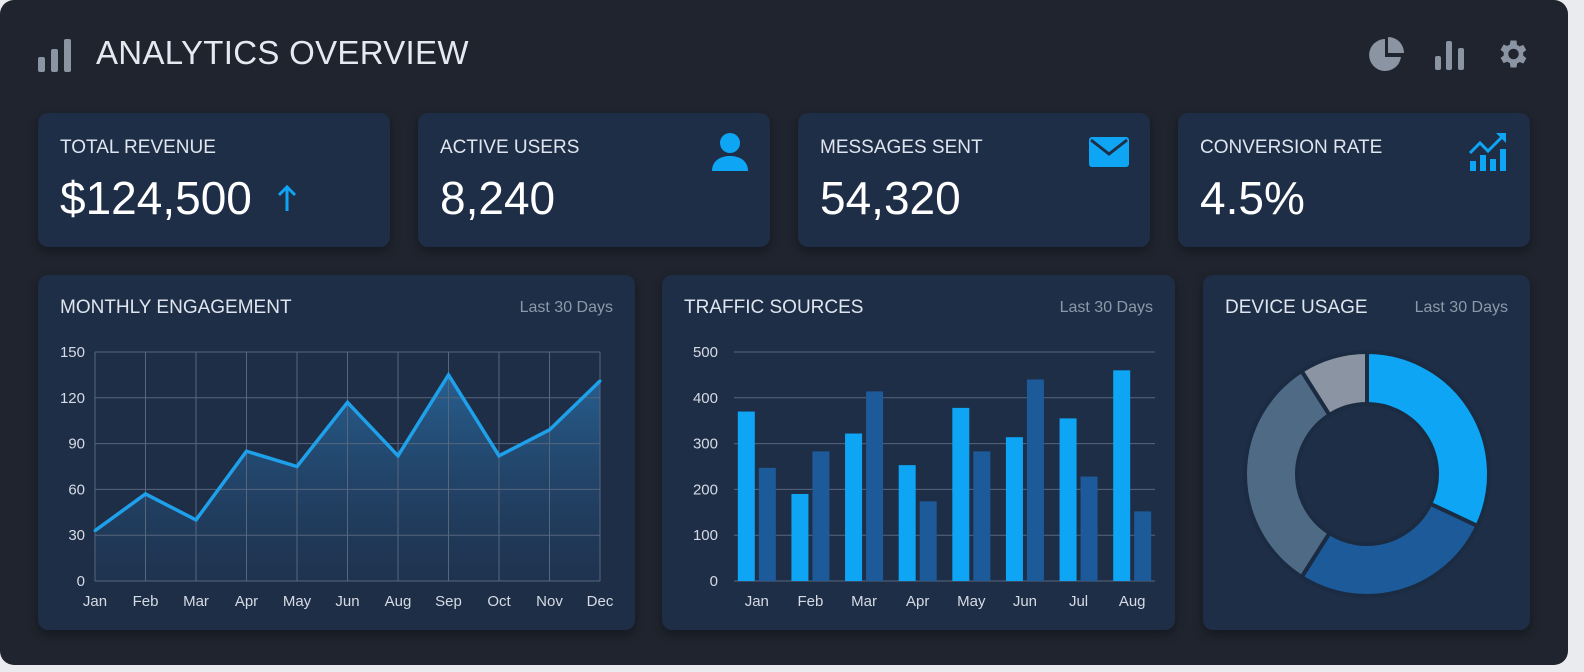  I want to click on kpi-card-conversion: CONVERSION RATE 4.5%, so click(1354, 180).